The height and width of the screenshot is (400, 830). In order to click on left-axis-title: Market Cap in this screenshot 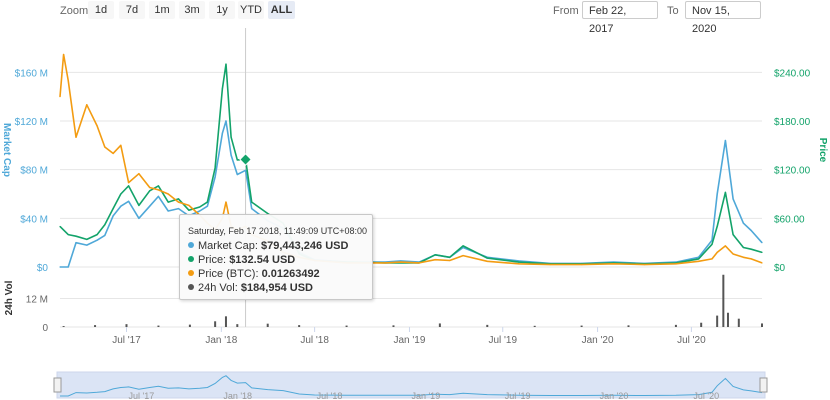, I will do `click(6, 150)`.